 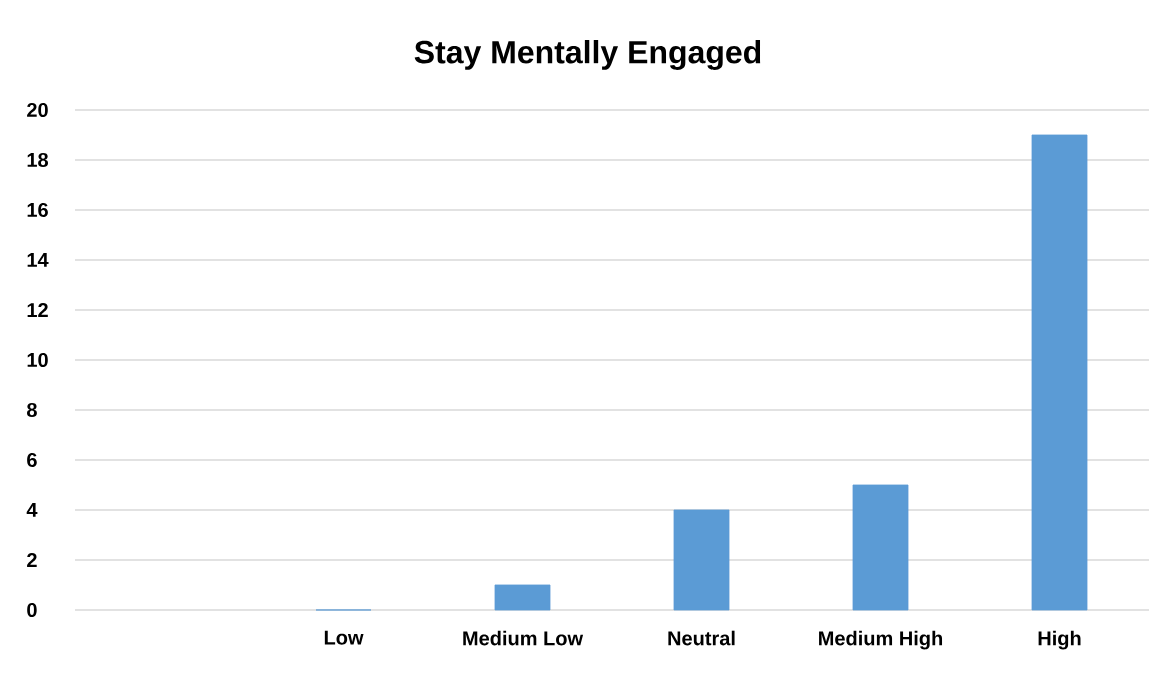 What do you see at coordinates (523, 638) in the screenshot?
I see `x-tick-label: Medium Low` at bounding box center [523, 638].